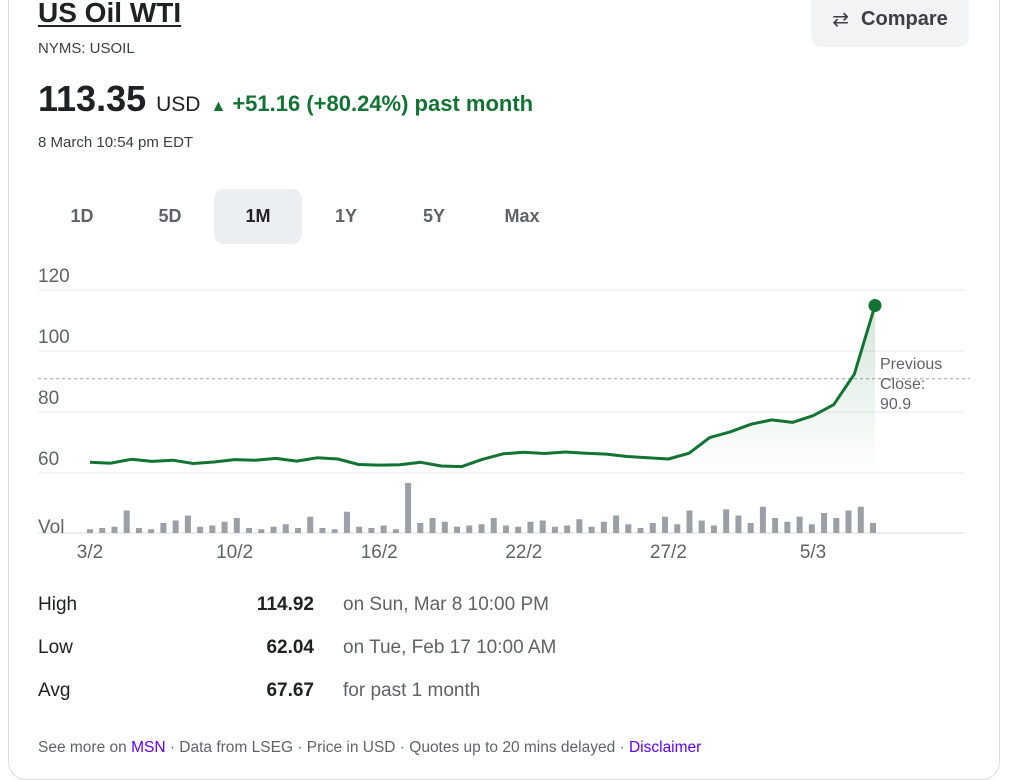 The width and height of the screenshot is (1024, 780). I want to click on footer-prefix: See more on, so click(85, 747).